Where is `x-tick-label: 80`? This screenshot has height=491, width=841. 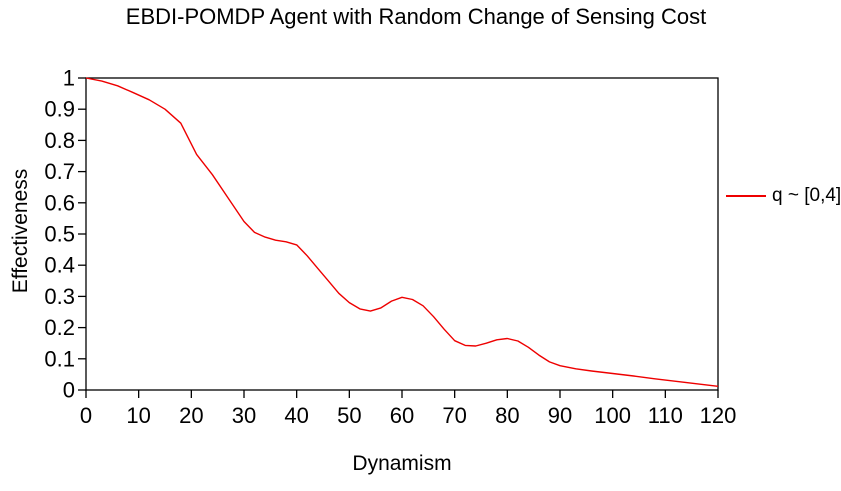 x-tick-label: 80 is located at coordinates (507, 415).